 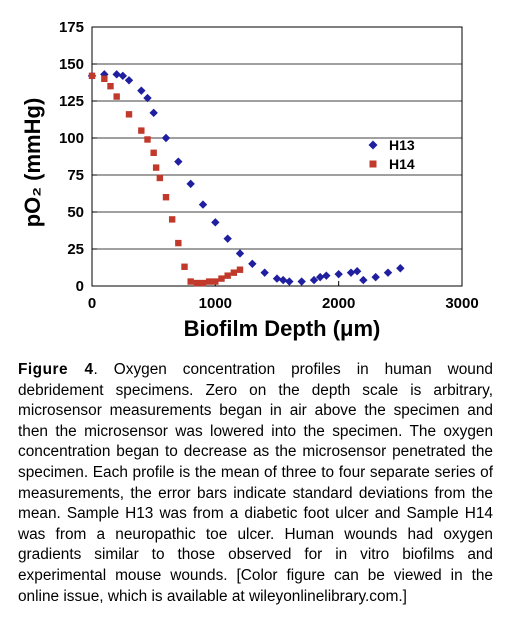 I want to click on x-tick-label-0: 0, so click(x=92, y=303).